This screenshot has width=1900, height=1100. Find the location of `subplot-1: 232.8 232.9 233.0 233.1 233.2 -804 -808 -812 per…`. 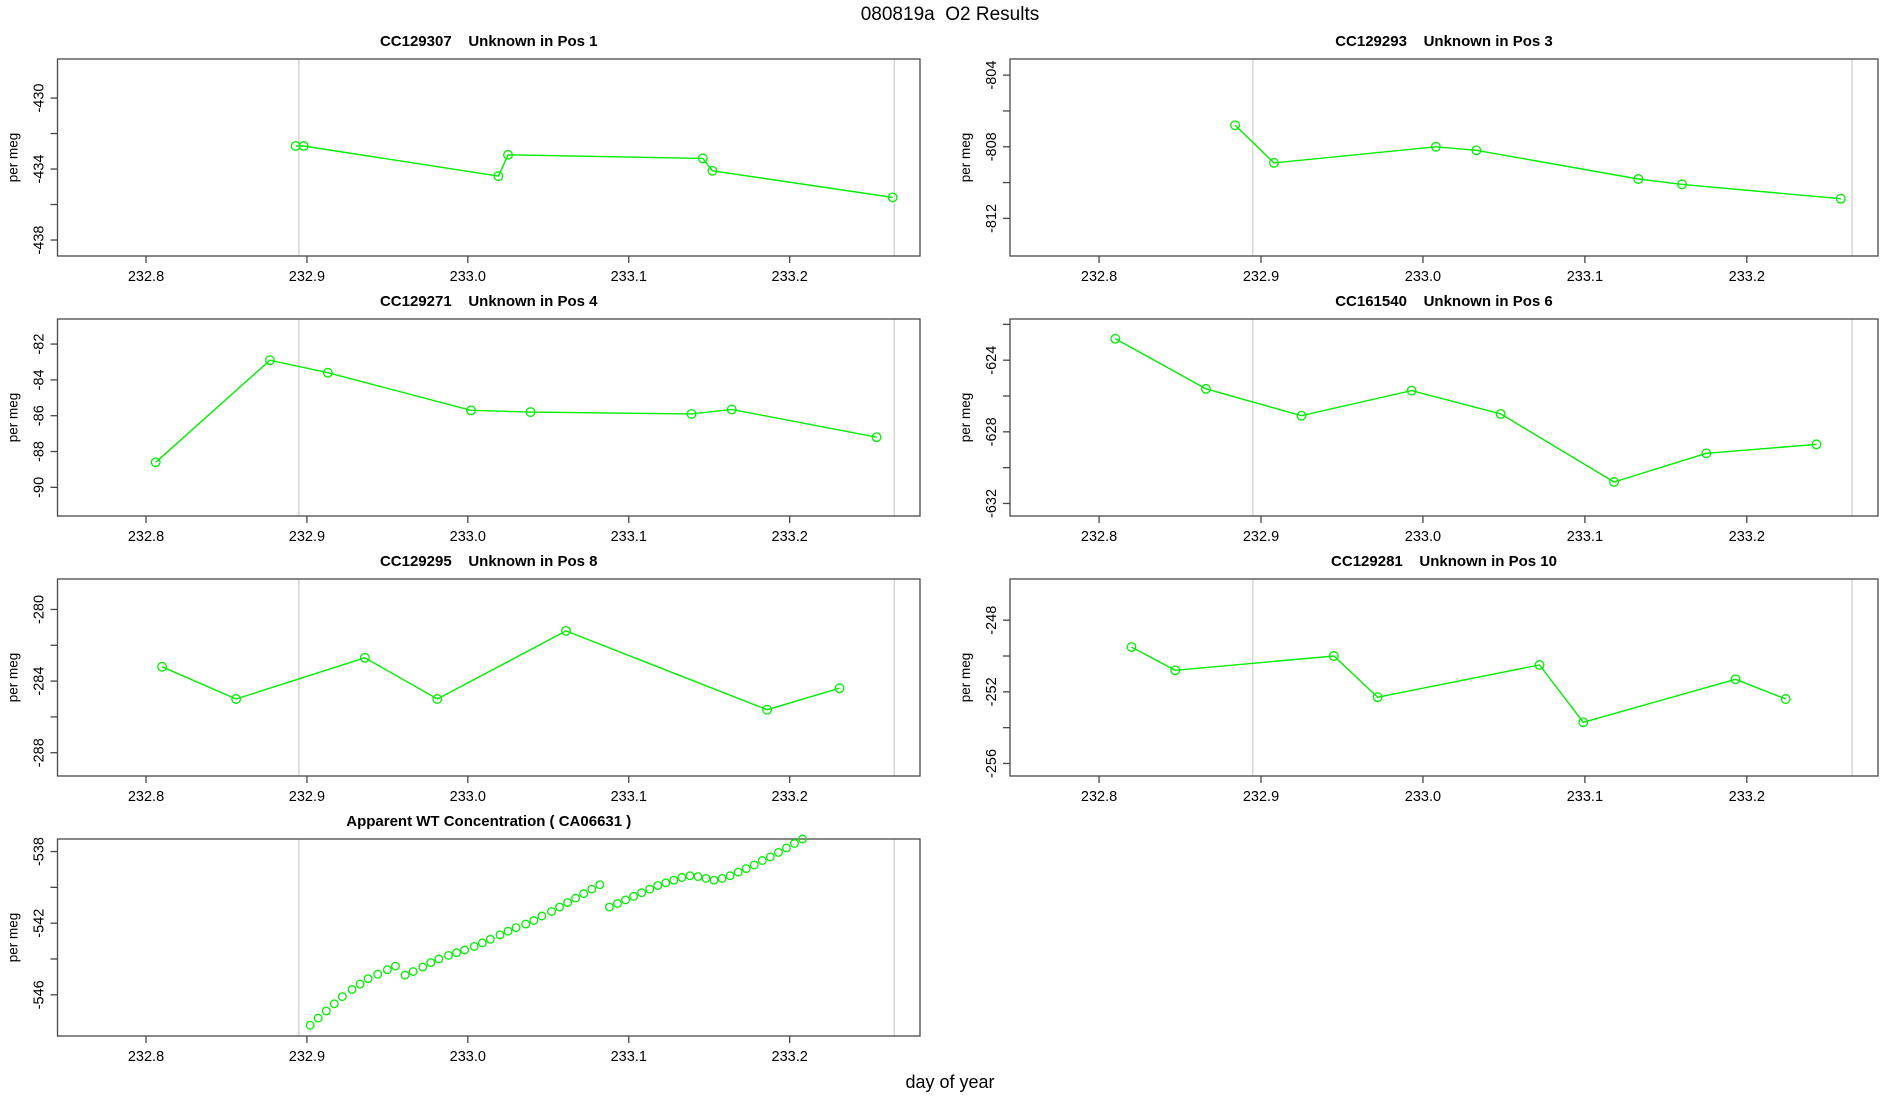

subplot-1: 232.8 232.9 233.0 233.1 233.2 -804 -808 -812 per… is located at coordinates (1418, 171).